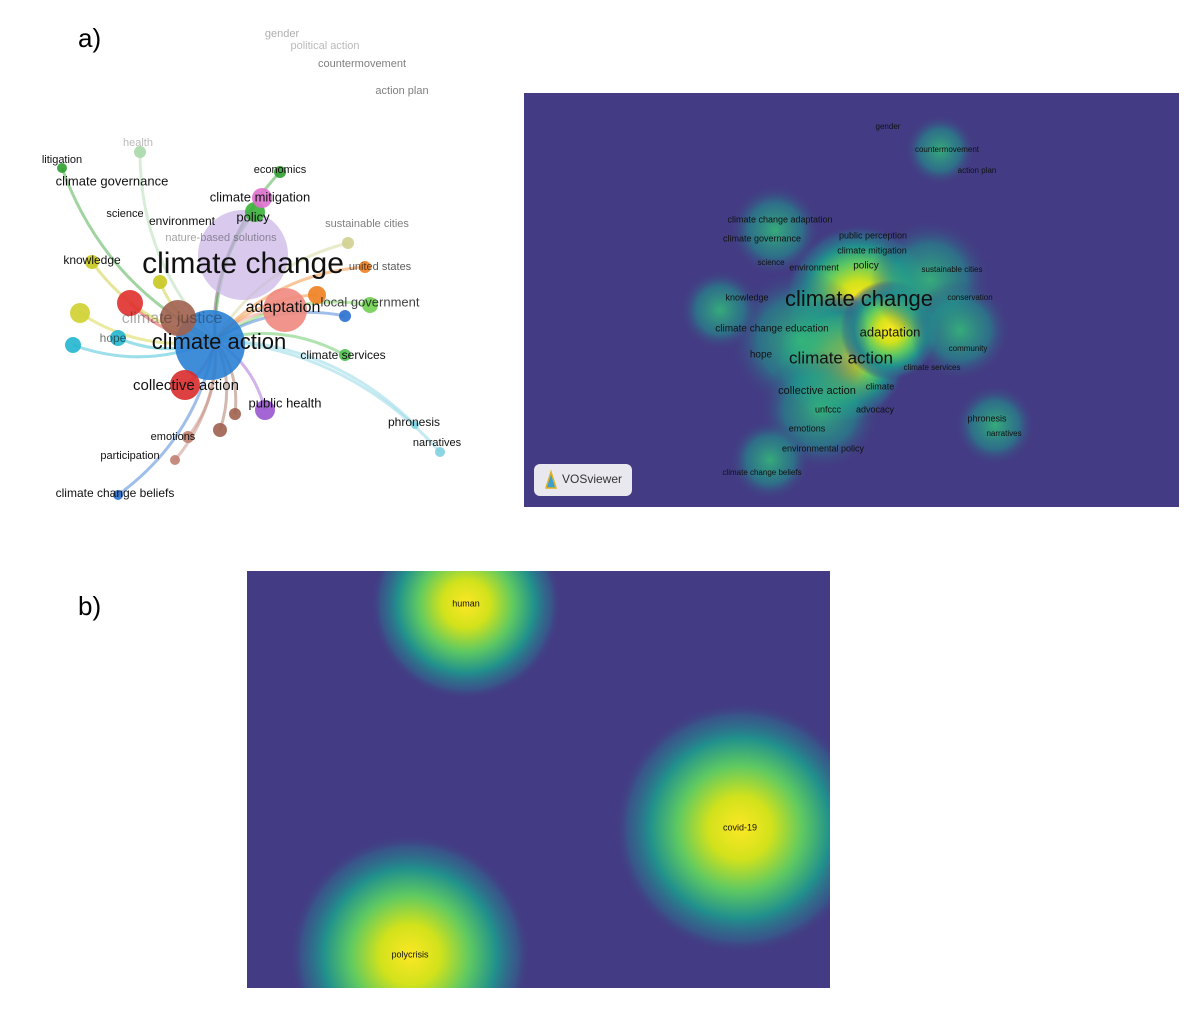 The image size is (1200, 1028). What do you see at coordinates (866, 266) in the screenshot?
I see `density-label: policy` at bounding box center [866, 266].